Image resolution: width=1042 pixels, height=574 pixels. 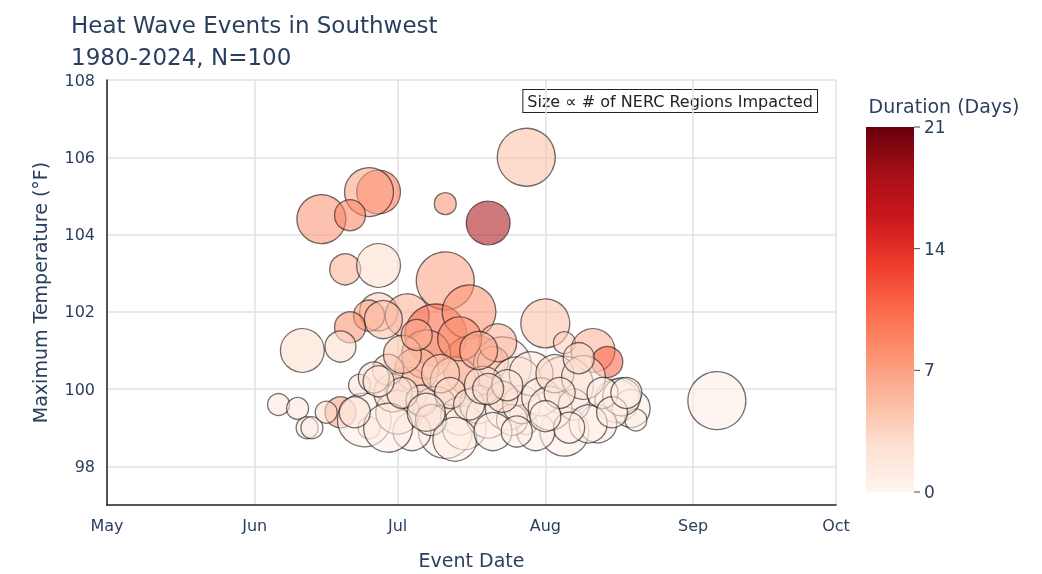 What do you see at coordinates (79, 235) in the screenshot?
I see `y-tick-label: 104` at bounding box center [79, 235].